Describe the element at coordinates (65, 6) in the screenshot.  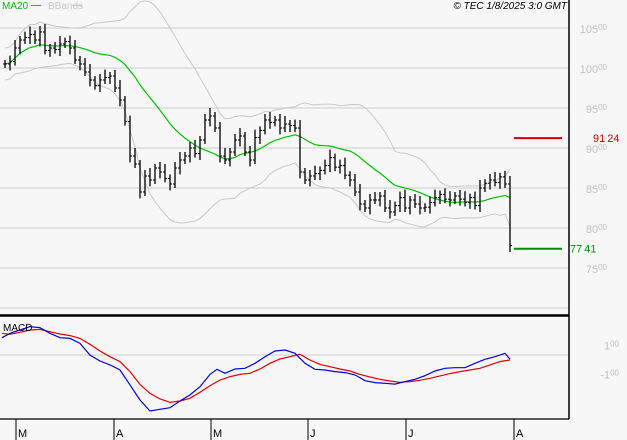
I see `legend-bbands: BBands` at that location.